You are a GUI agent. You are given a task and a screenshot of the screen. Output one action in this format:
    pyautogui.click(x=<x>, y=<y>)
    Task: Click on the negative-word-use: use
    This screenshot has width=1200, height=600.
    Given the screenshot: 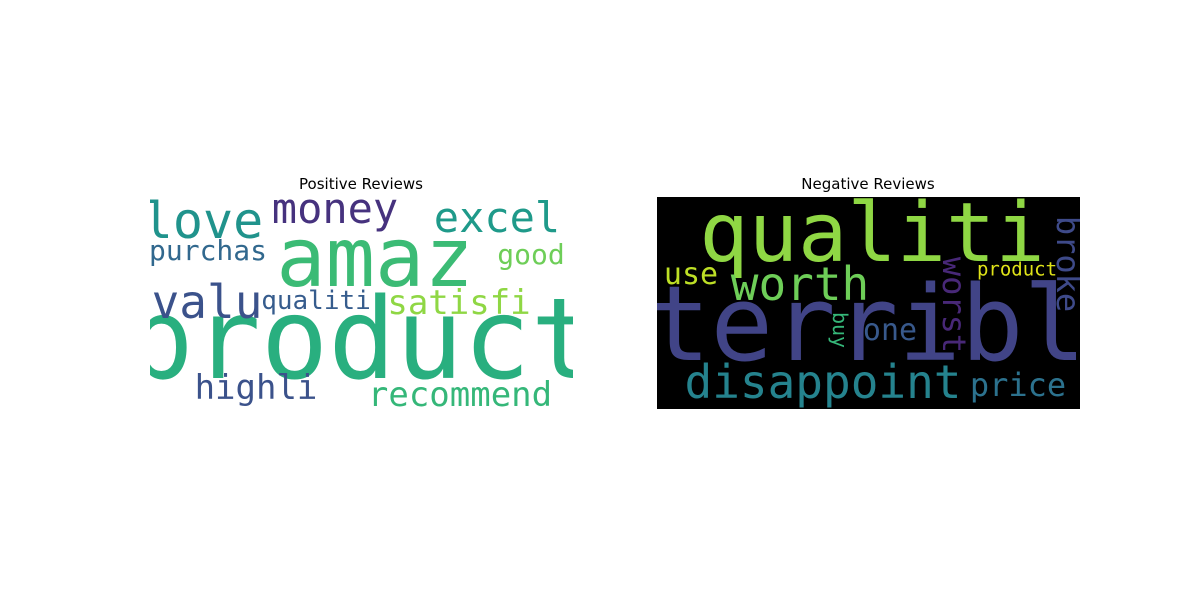 What is the action you would take?
    pyautogui.click(x=691, y=274)
    